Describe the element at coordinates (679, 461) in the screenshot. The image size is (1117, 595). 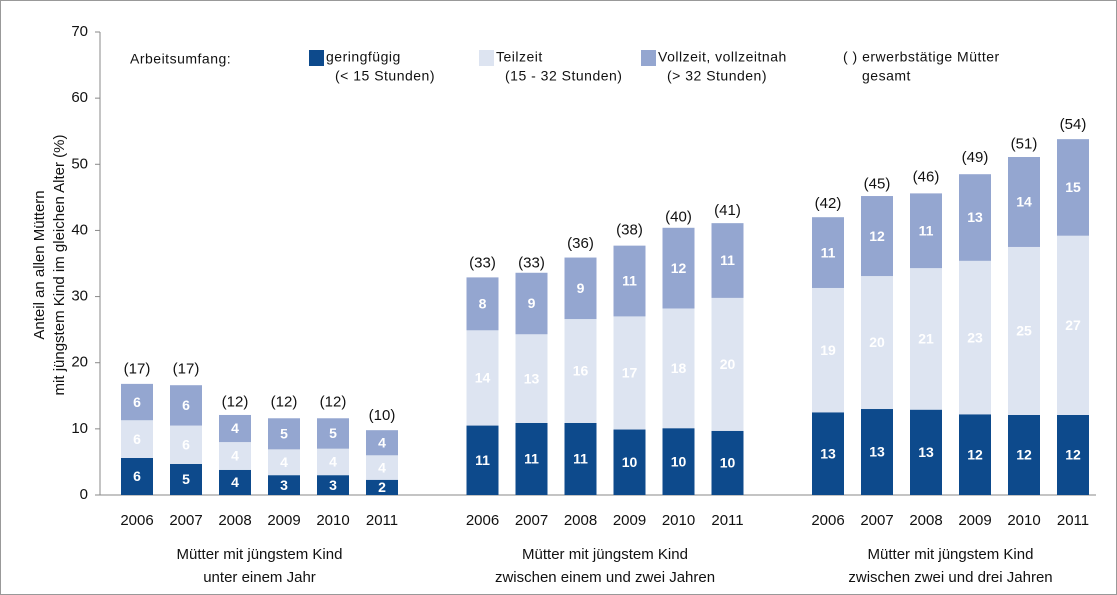
I see `value-label: 10` at that location.